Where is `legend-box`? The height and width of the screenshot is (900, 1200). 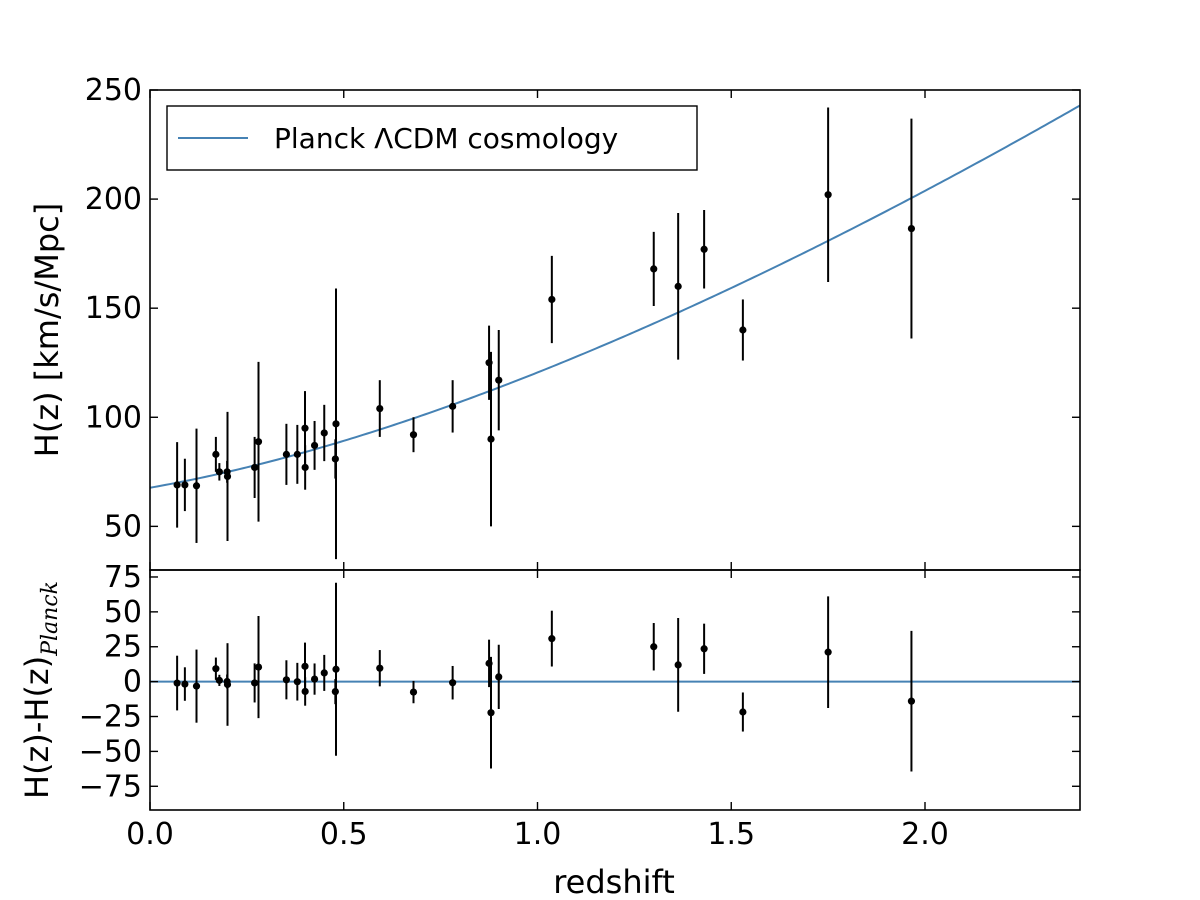 legend-box is located at coordinates (432, 138).